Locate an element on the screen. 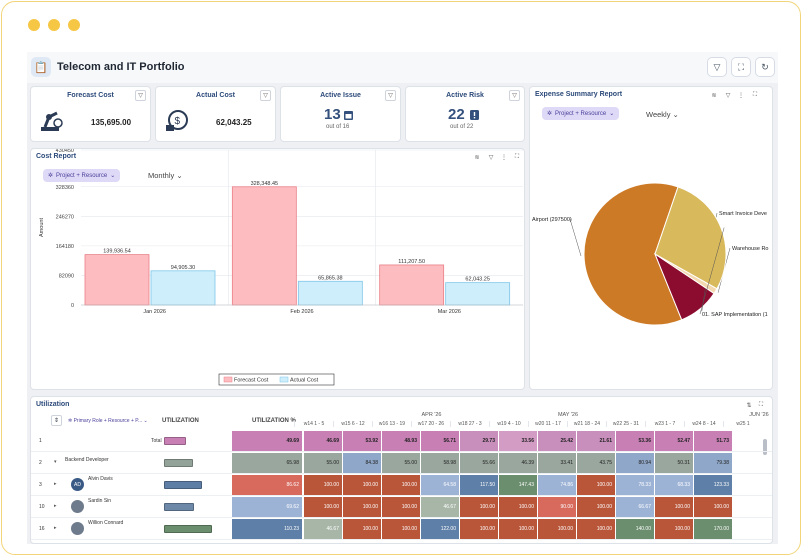 The image size is (802, 556). week-cell: 170.00 is located at coordinates (713, 529).